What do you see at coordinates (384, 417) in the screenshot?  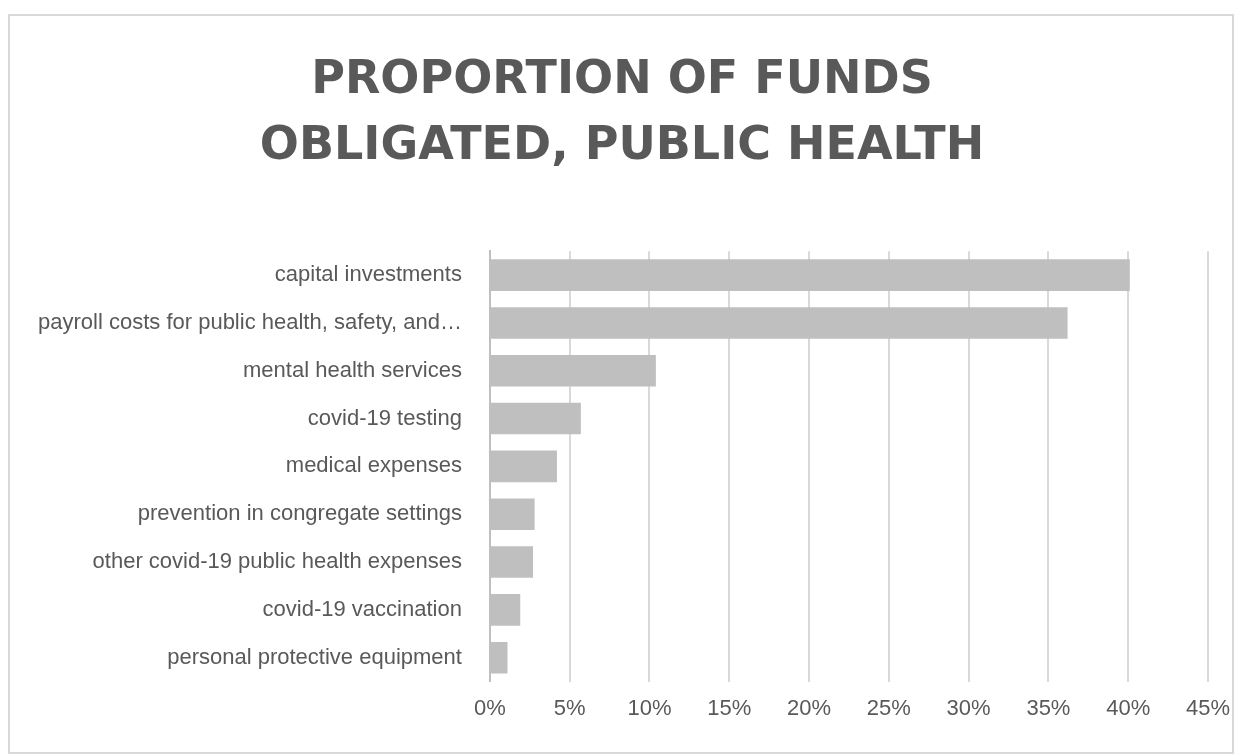 I see `y-tick-label: covid-19 testing` at bounding box center [384, 417].